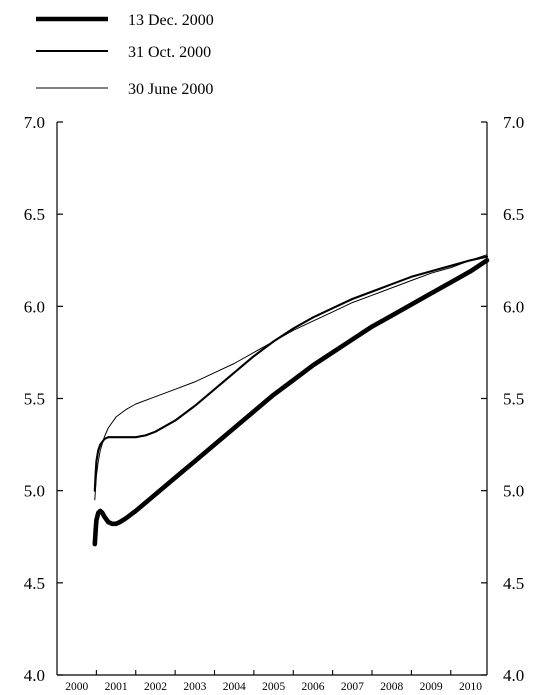 This screenshot has height=695, width=539. Describe the element at coordinates (34, 306) in the screenshot. I see `y-tick-label-left: 6.0` at that location.